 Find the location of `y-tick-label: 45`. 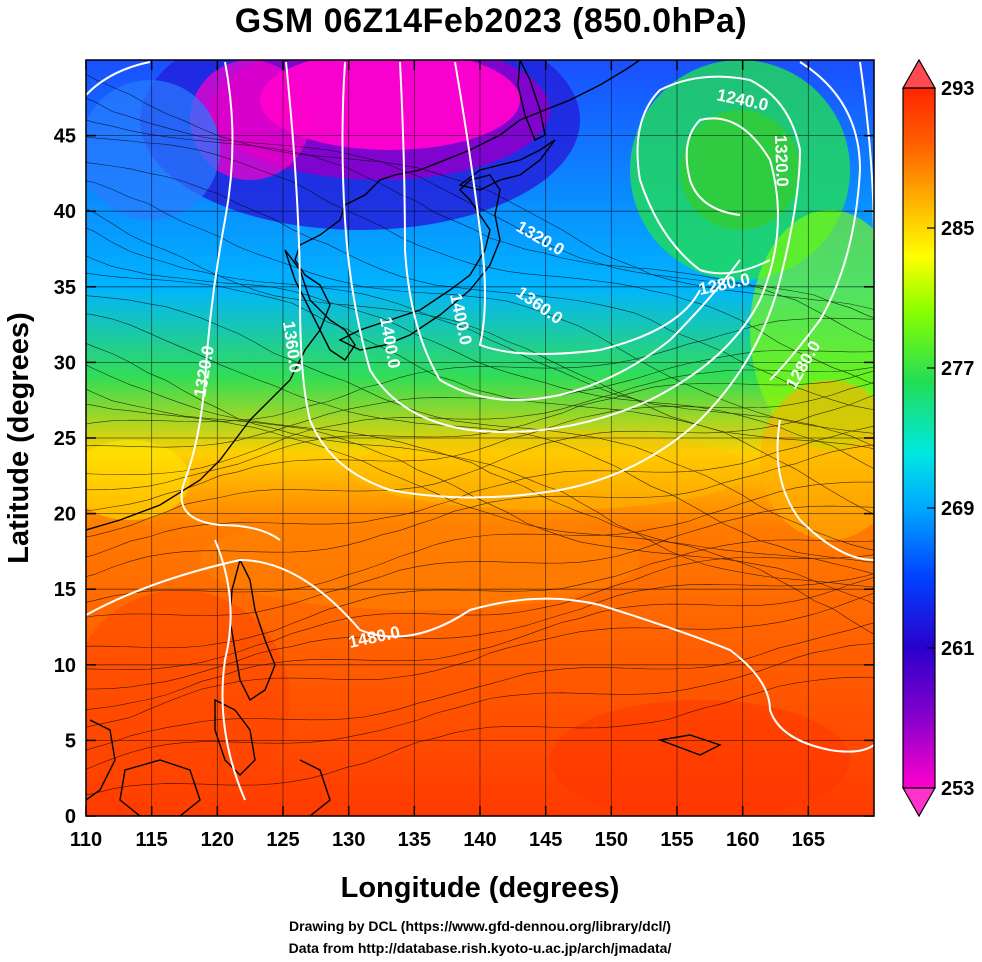

y-tick-label: 45 is located at coordinates (65, 137).